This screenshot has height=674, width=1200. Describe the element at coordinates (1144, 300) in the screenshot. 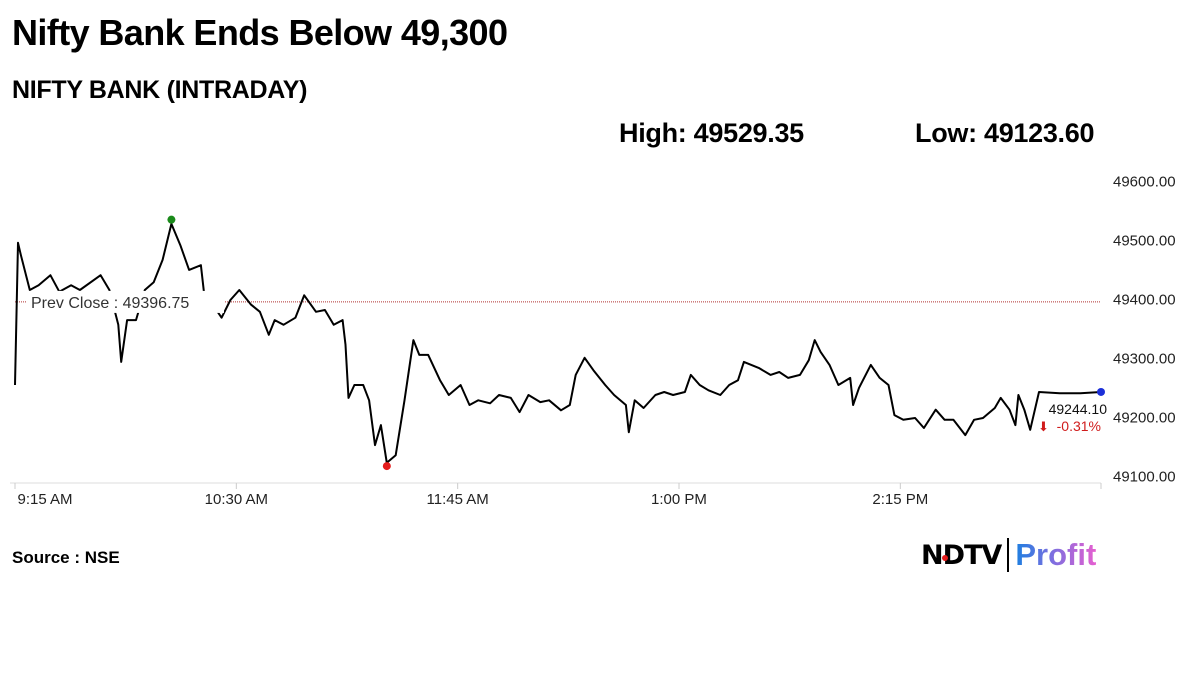

I see `y-tick-label: 49400.00` at that location.